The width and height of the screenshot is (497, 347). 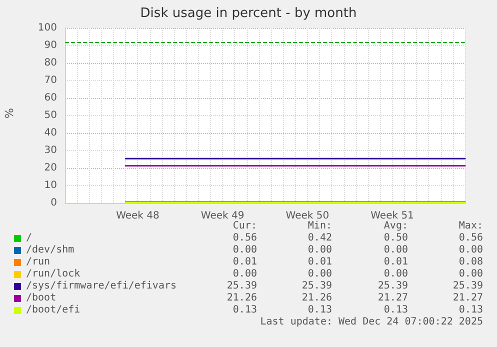 What do you see at coordinates (9, 113) in the screenshot?
I see `y-axis-title: %` at bounding box center [9, 113].